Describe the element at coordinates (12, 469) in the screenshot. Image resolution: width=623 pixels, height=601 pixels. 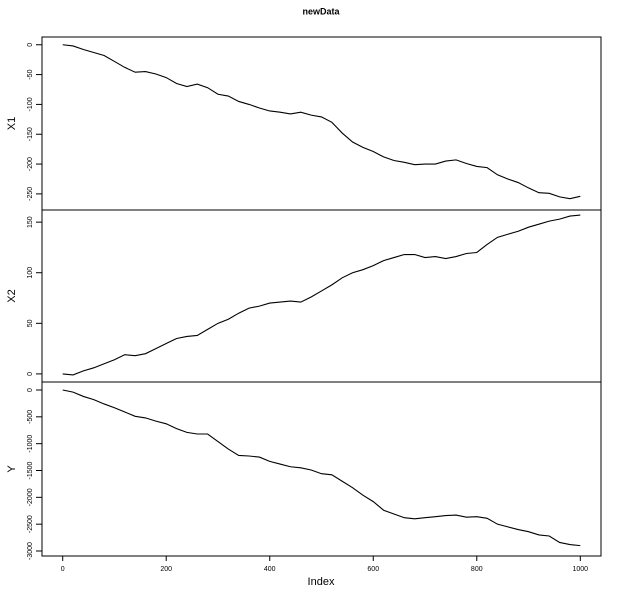
I see `y-axis-label: Y` at that location.